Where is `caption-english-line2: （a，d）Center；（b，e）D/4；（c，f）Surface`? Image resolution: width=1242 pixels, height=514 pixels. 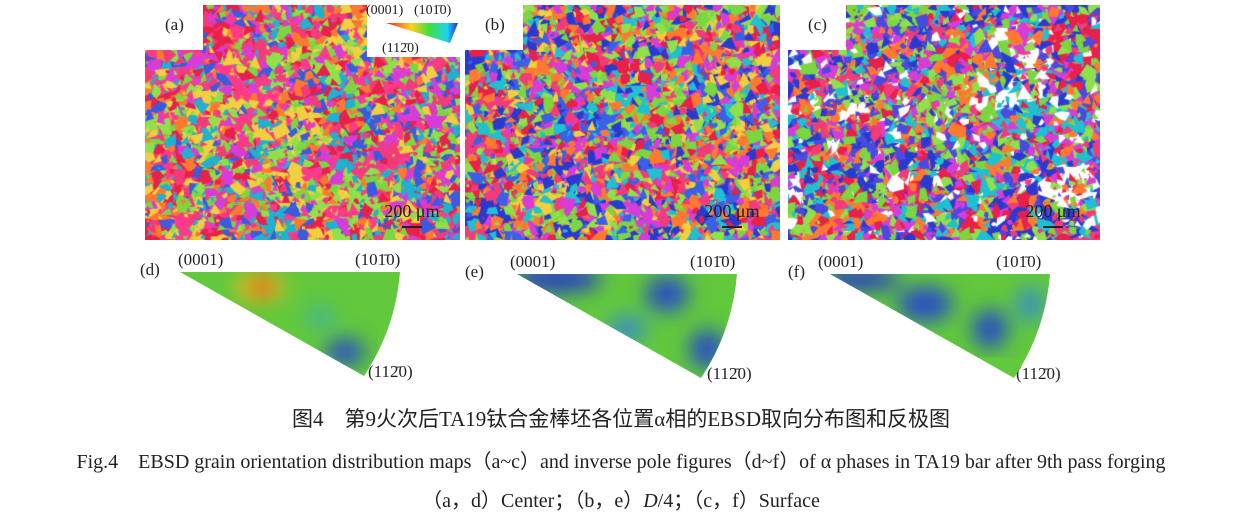
caption-english-line2: （a，d）Center；（b，e）D/4；（c，f）Surface is located at coordinates (621, 498).